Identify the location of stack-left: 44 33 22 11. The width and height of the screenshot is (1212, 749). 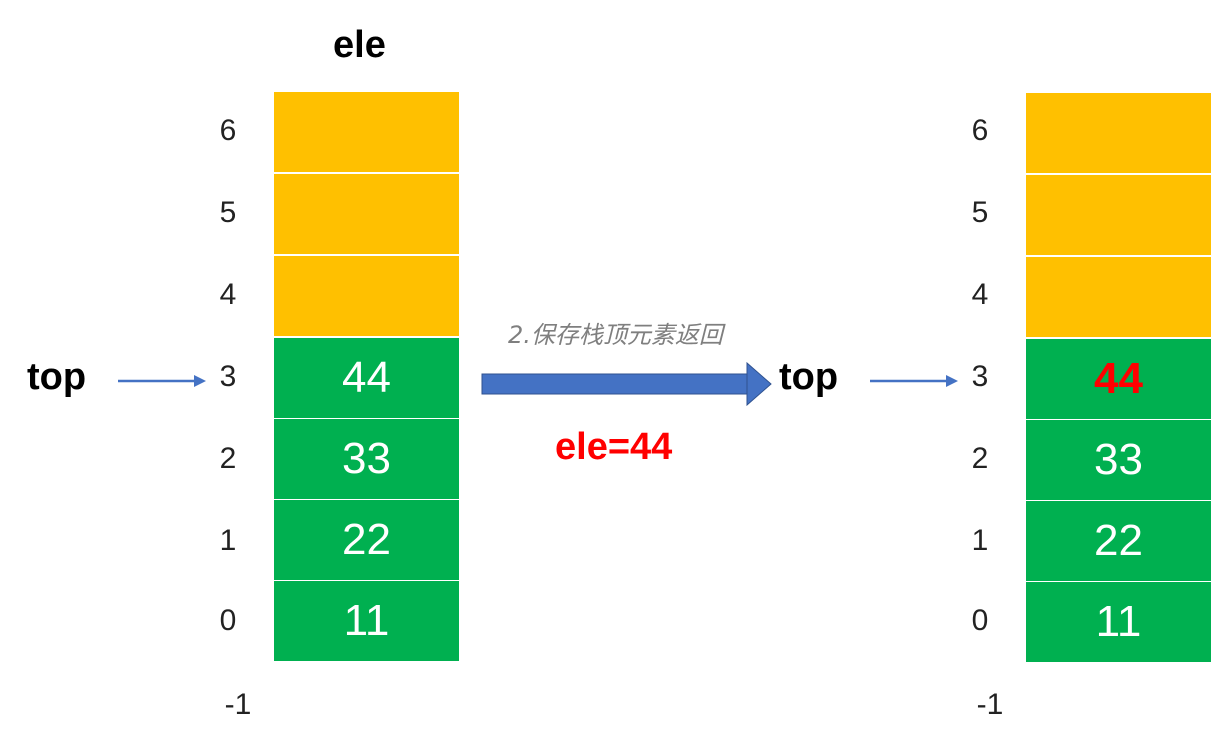
(366, 377).